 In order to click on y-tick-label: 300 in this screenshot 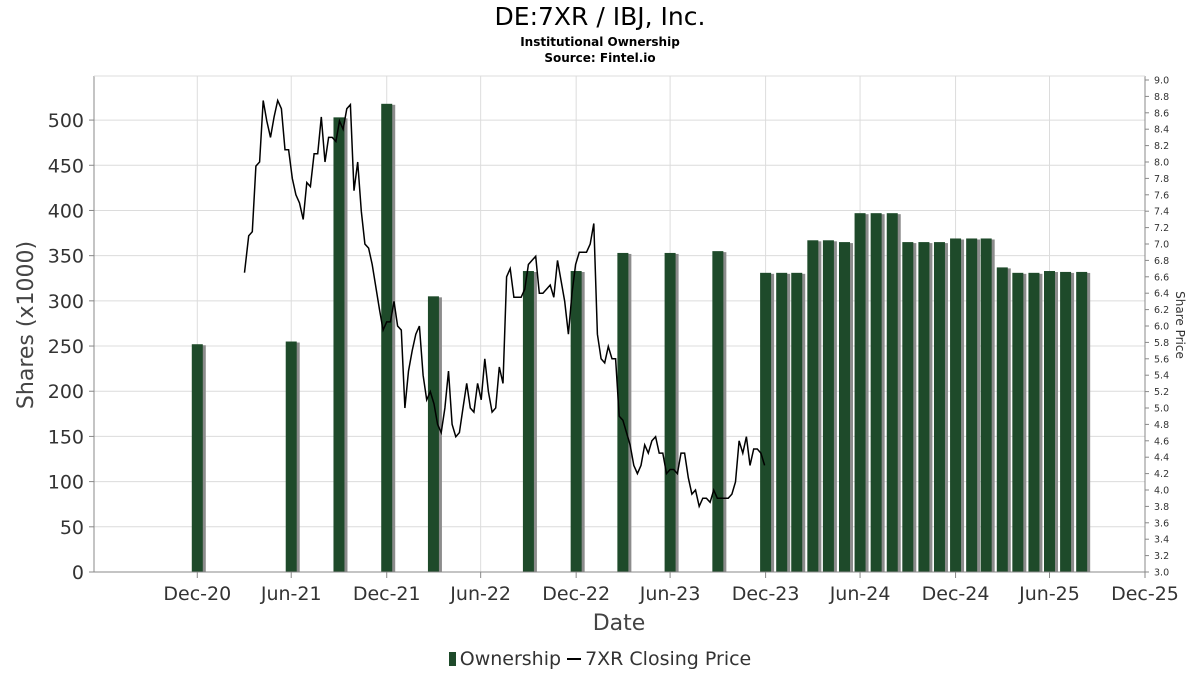, I will do `click(66, 302)`.